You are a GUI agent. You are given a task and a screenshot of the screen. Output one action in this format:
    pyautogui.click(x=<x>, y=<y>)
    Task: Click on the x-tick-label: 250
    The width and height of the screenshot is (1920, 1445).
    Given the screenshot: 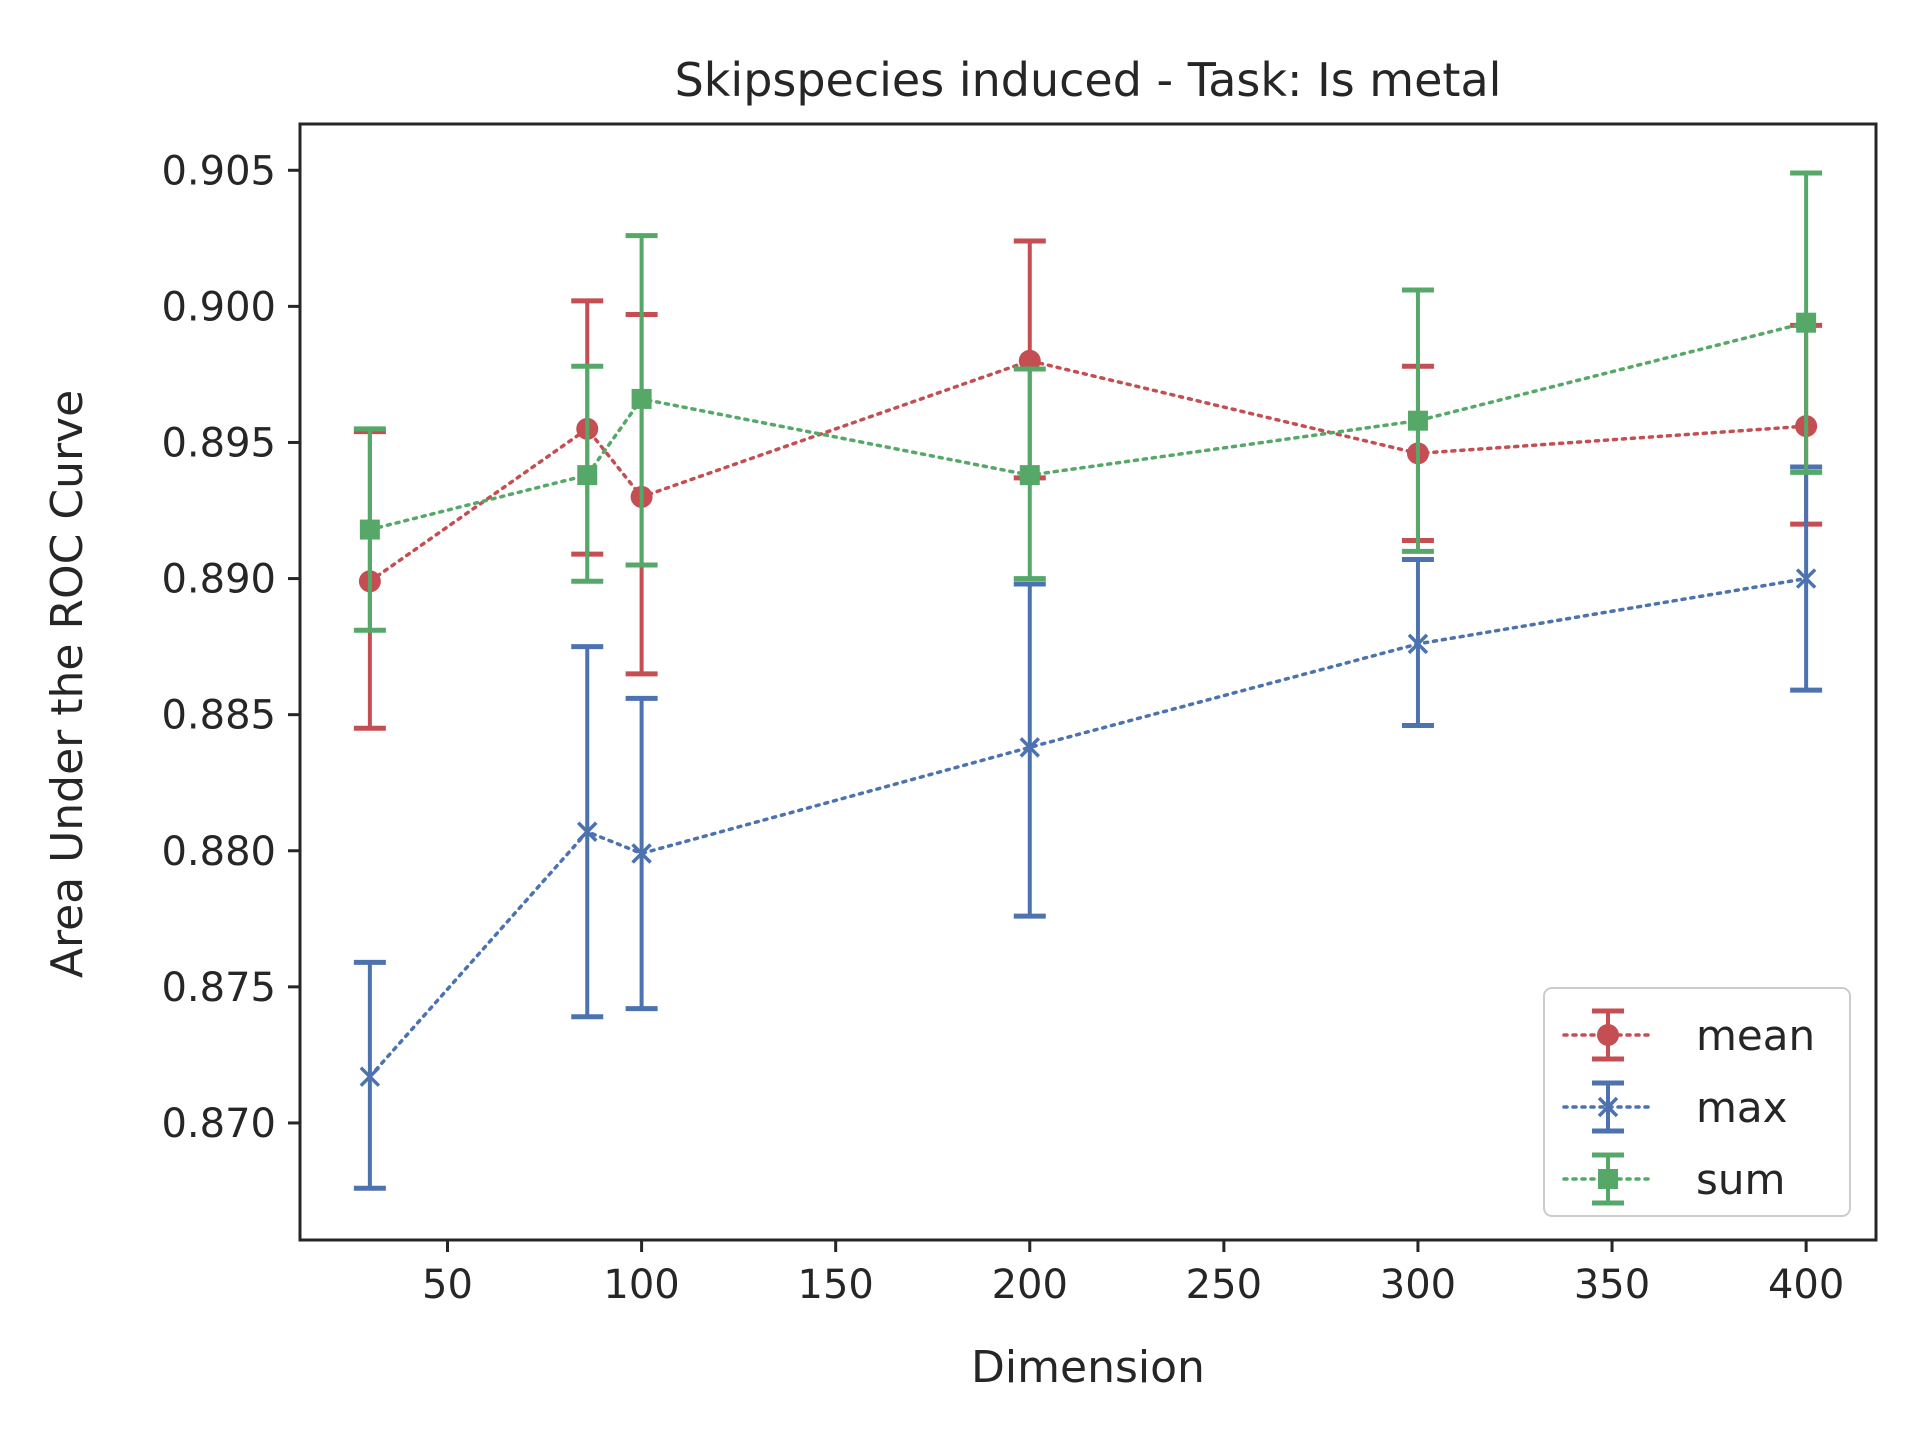 What is the action you would take?
    pyautogui.click(x=1224, y=1285)
    